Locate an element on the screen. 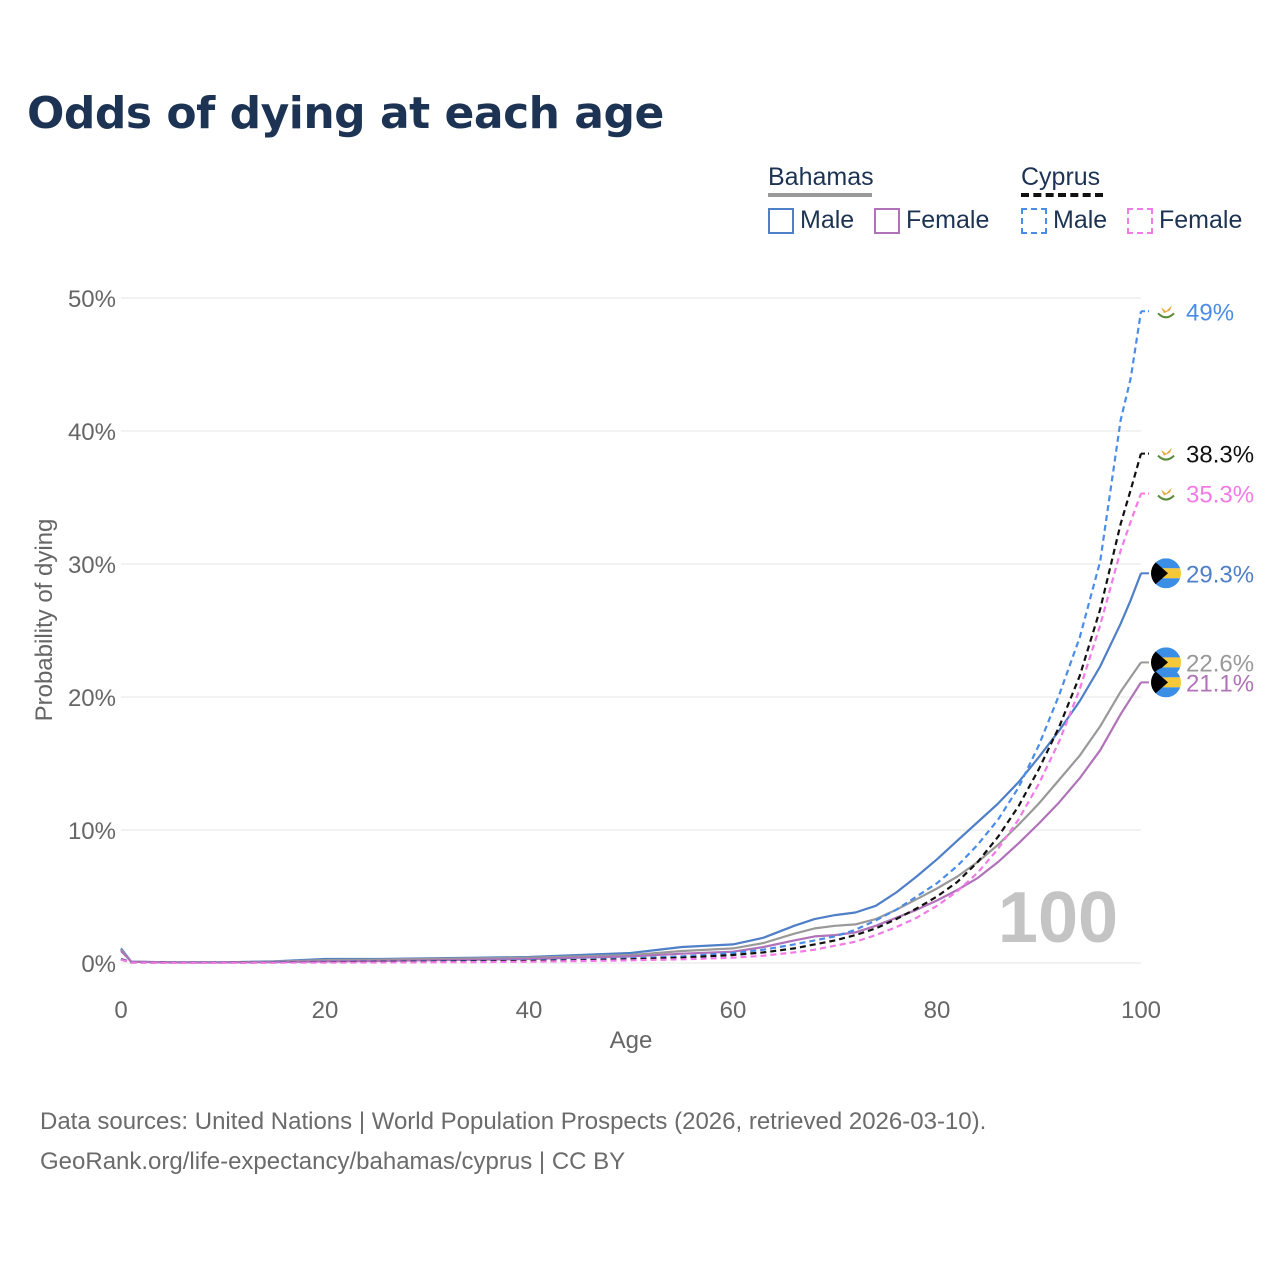 The image size is (1280, 1280). x-tick-label: 60 is located at coordinates (733, 1010).